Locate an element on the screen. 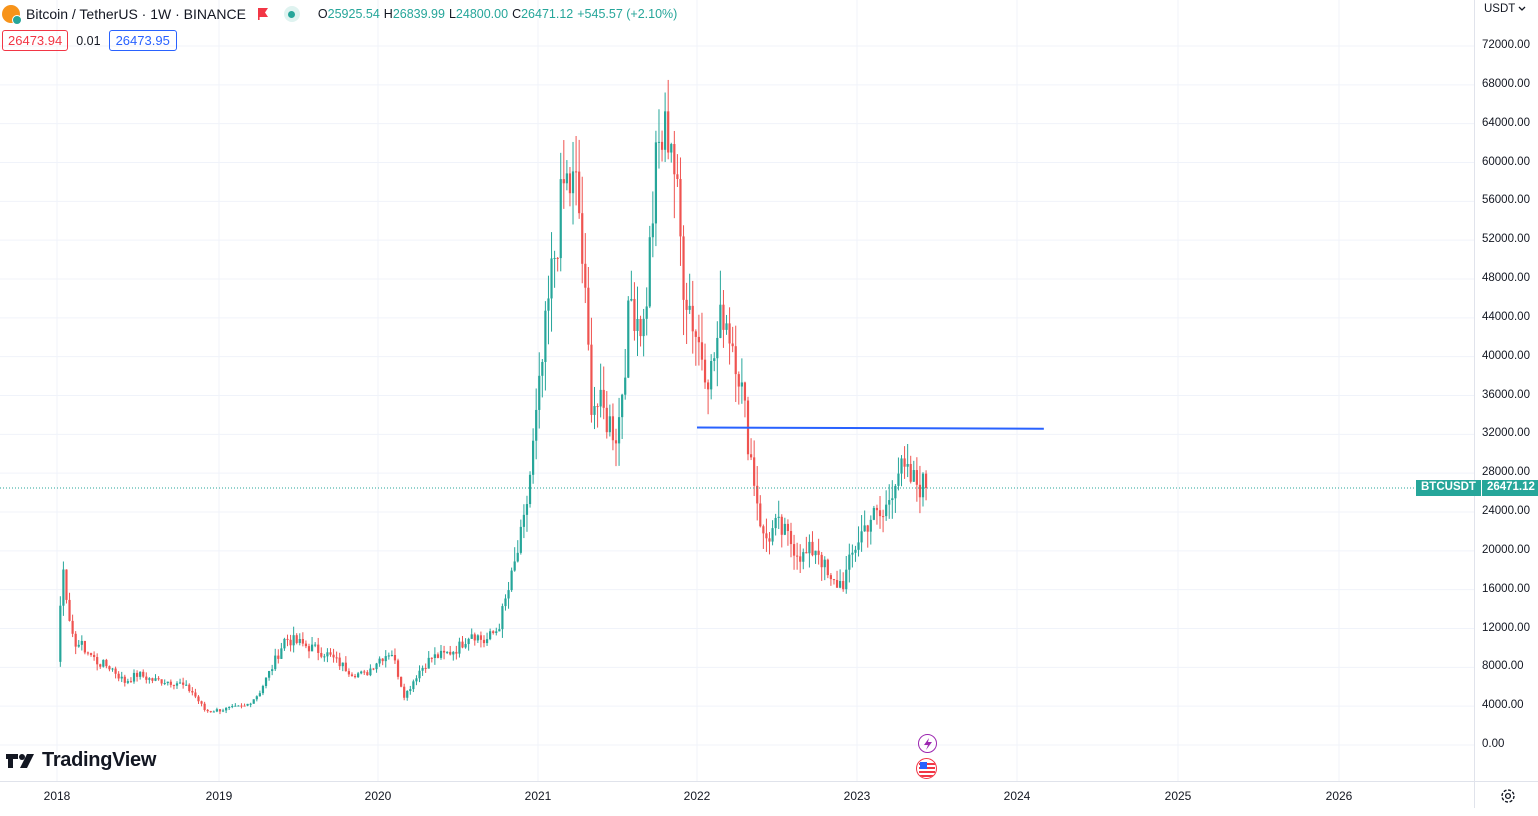 The image size is (1538, 816). high-value: 26839.99 is located at coordinates (418, 14).